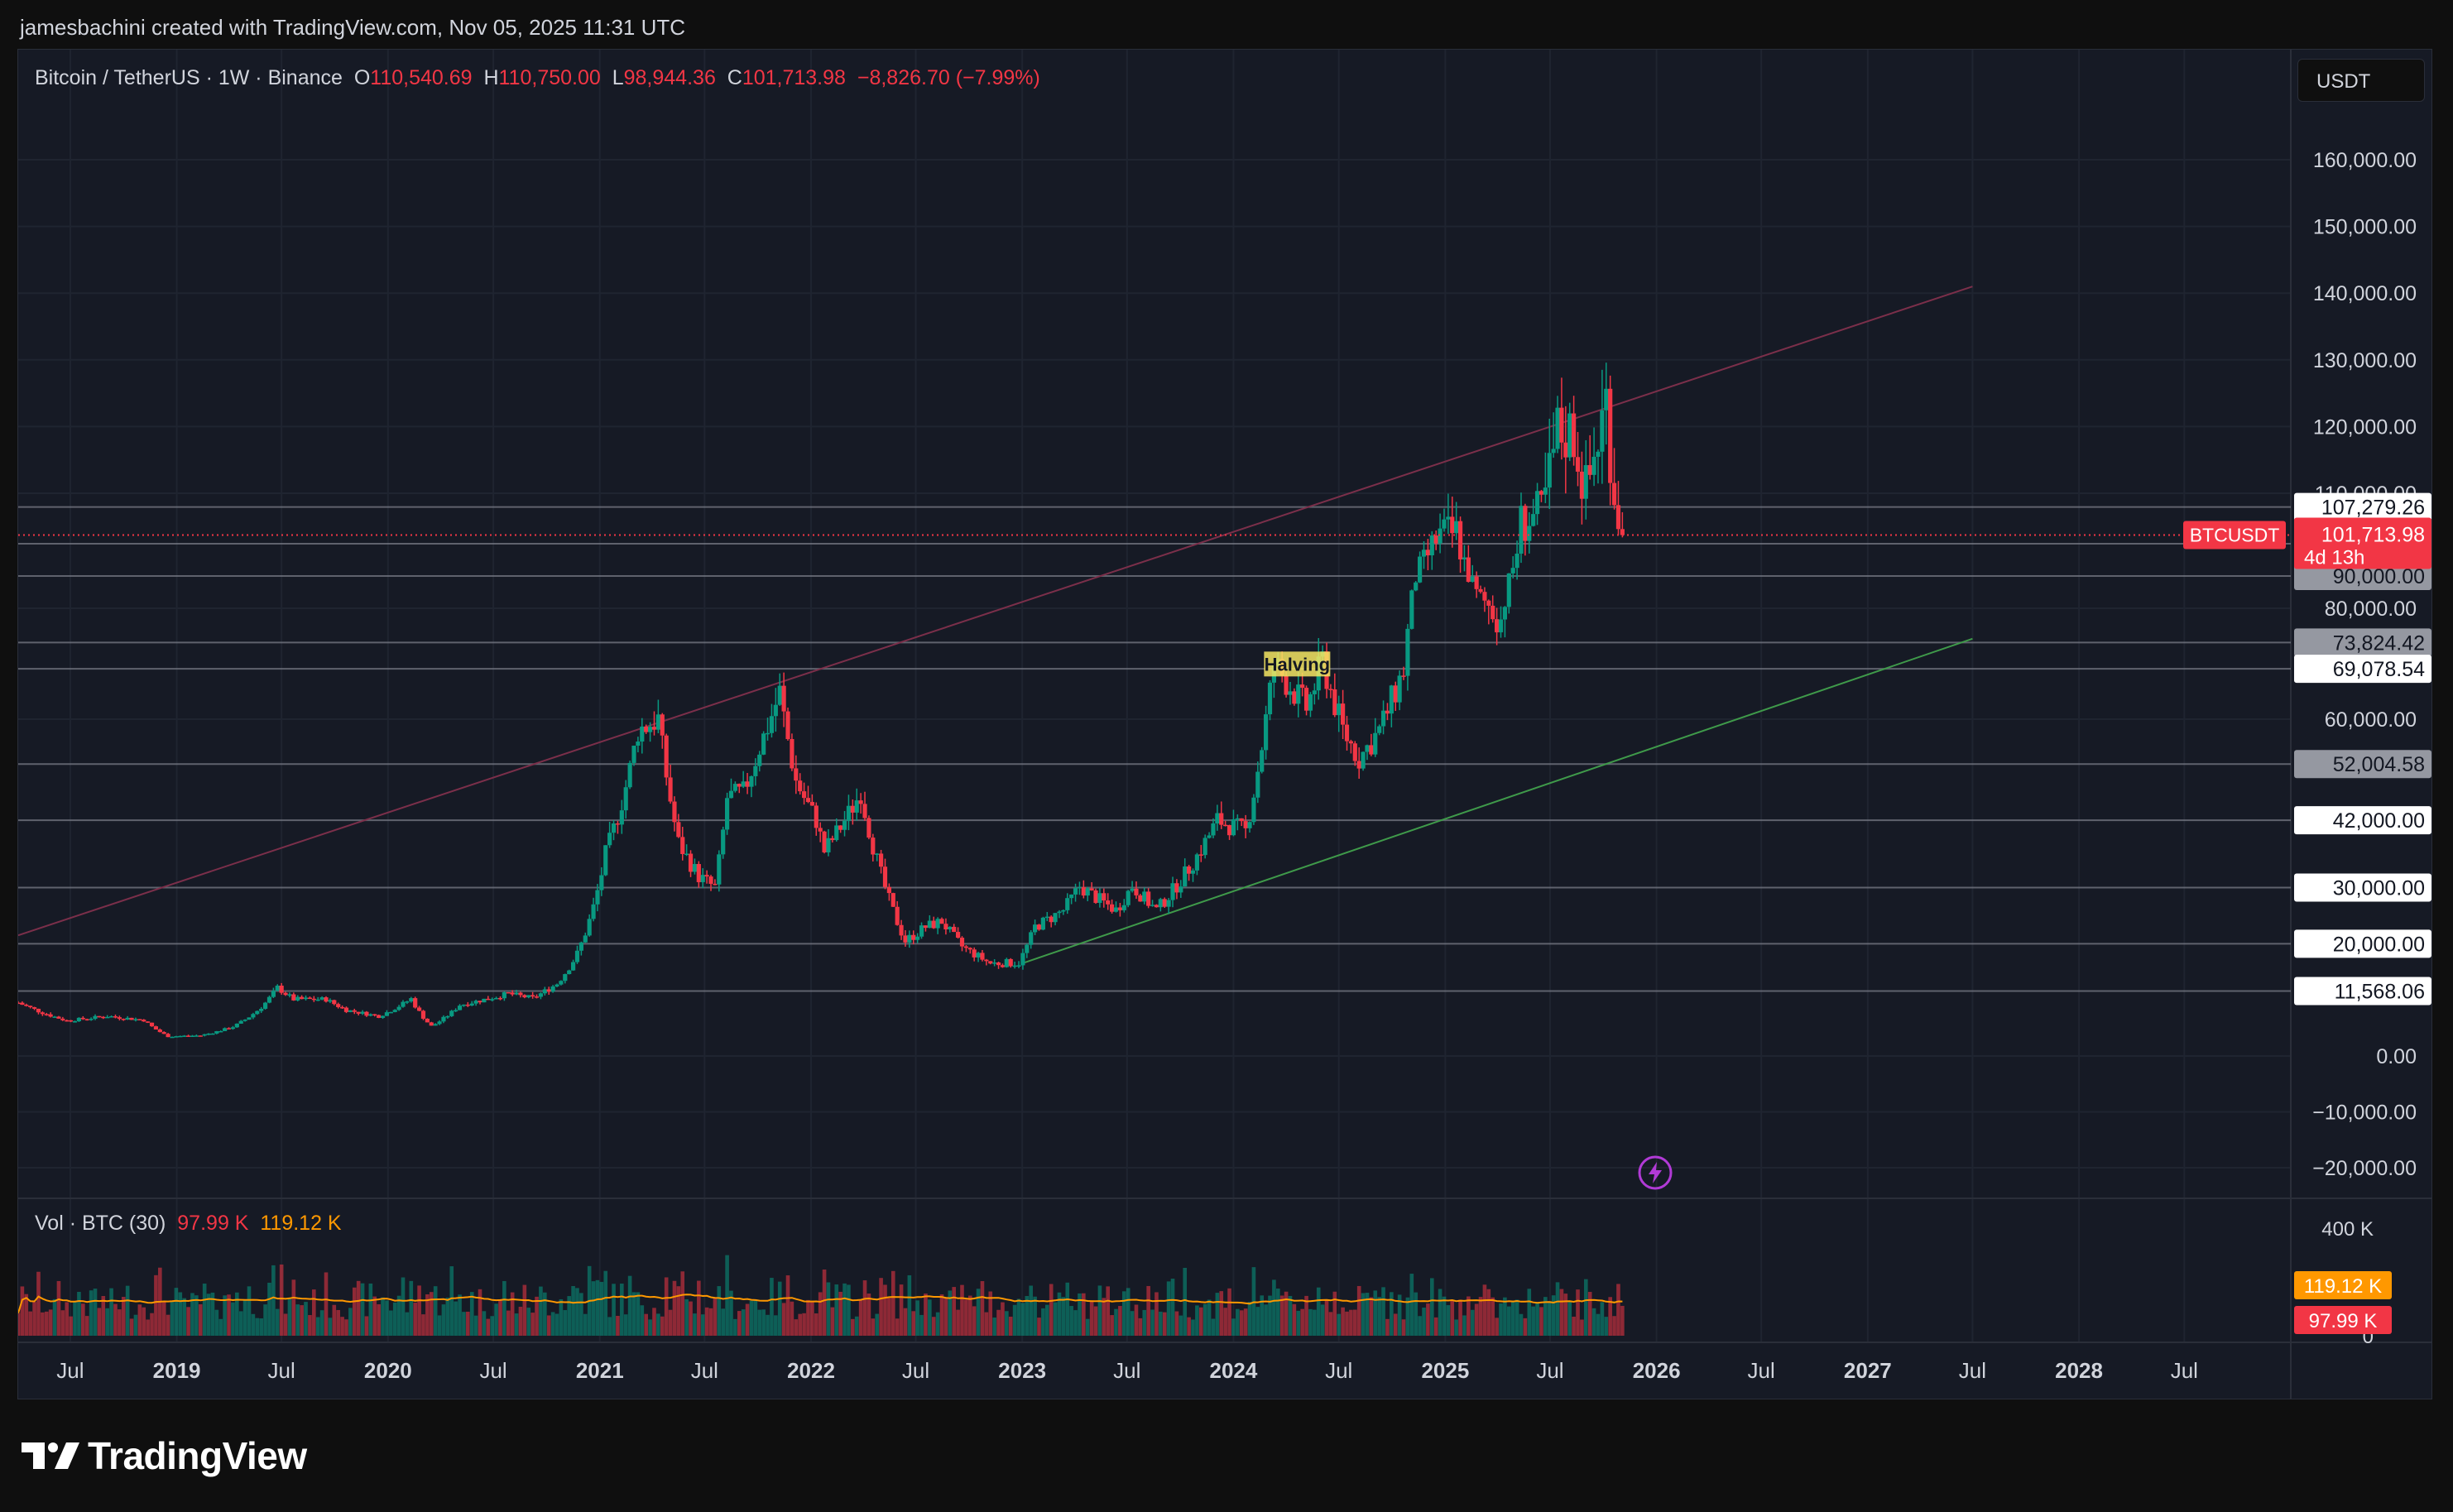 The width and height of the screenshot is (2453, 1512). I want to click on symbol-title: Bitcoin / TetherUS · 1W · Binance, so click(189, 77).